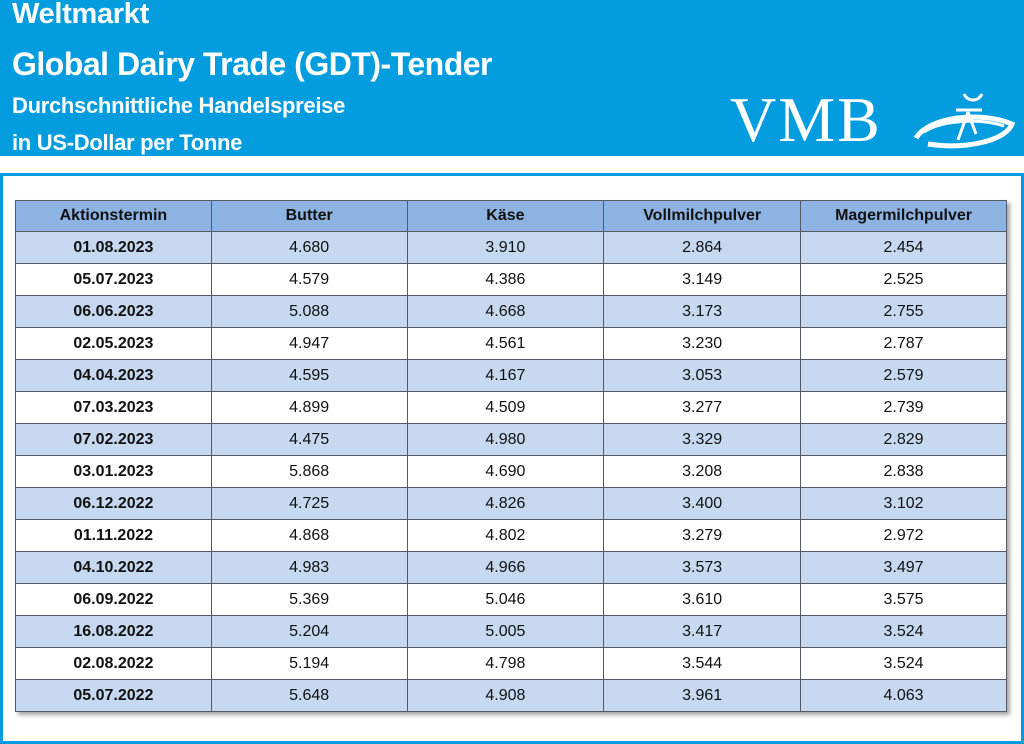 Image resolution: width=1024 pixels, height=744 pixels. What do you see at coordinates (505, 247) in the screenshot?
I see `cell-cheese: 3.910` at bounding box center [505, 247].